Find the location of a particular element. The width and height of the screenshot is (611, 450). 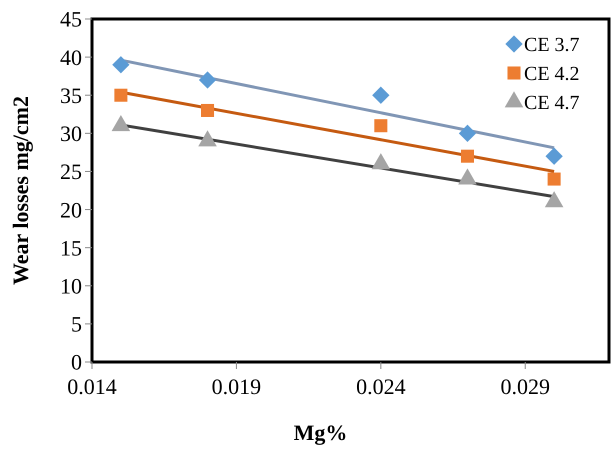

x-tick-label: 0.029 is located at coordinates (525, 386).